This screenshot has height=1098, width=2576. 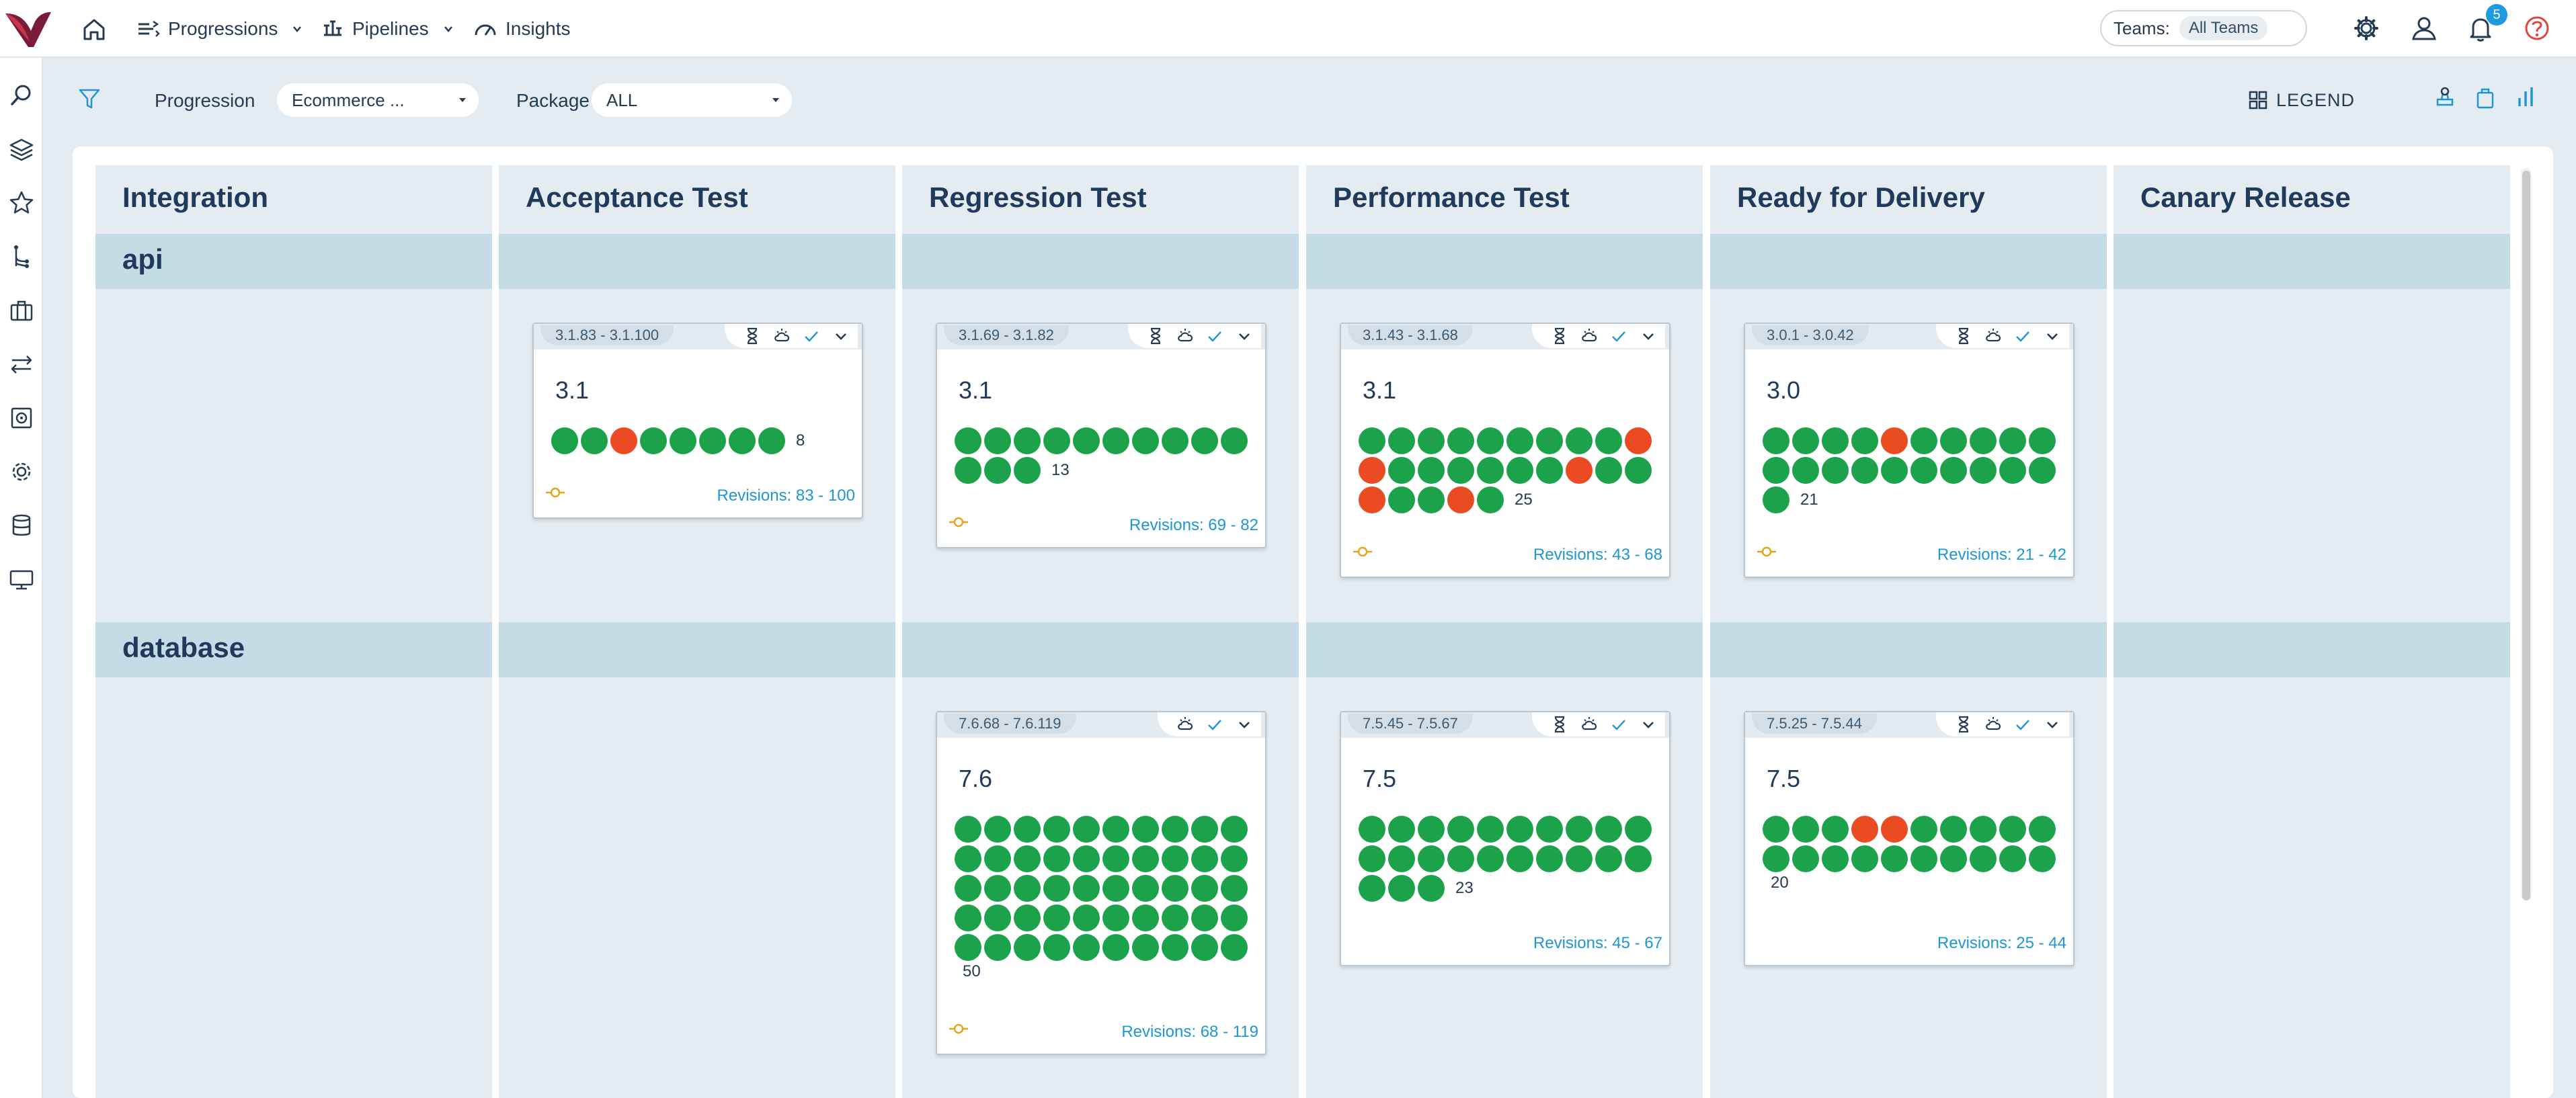 What do you see at coordinates (2537, 28) in the screenshot?
I see `help-icon` at bounding box center [2537, 28].